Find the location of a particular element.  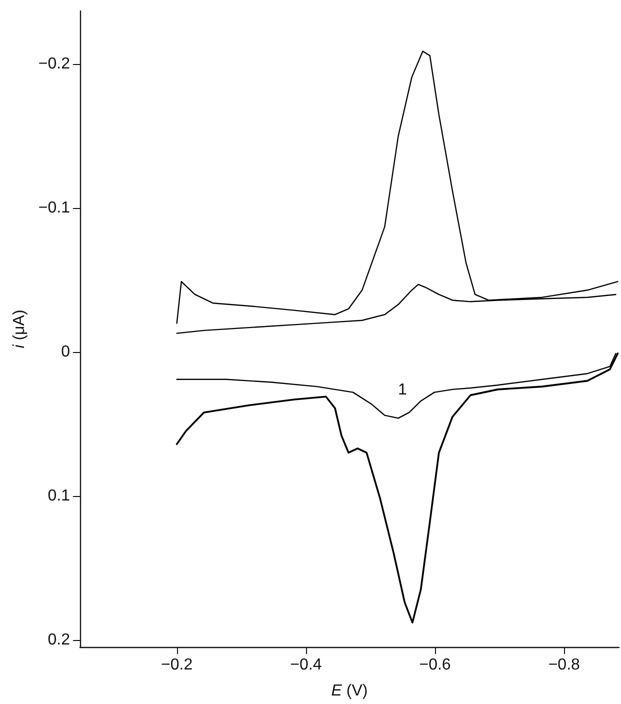

y-tick-label: 0 is located at coordinates (65, 352).